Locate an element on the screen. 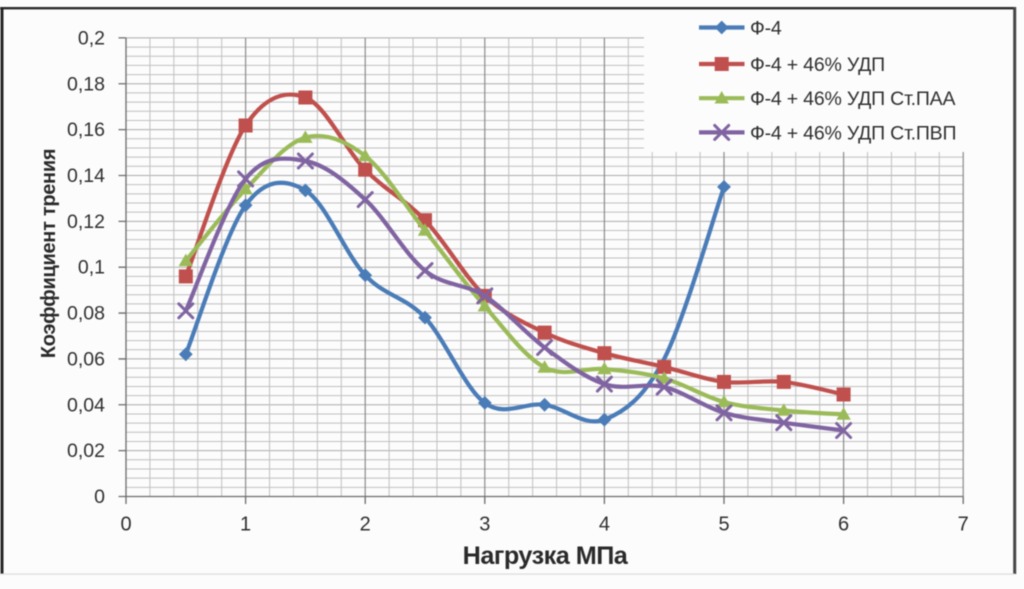 This screenshot has width=1024, height=589. svg-text: Коэффициент трения is located at coordinates (49, 253).